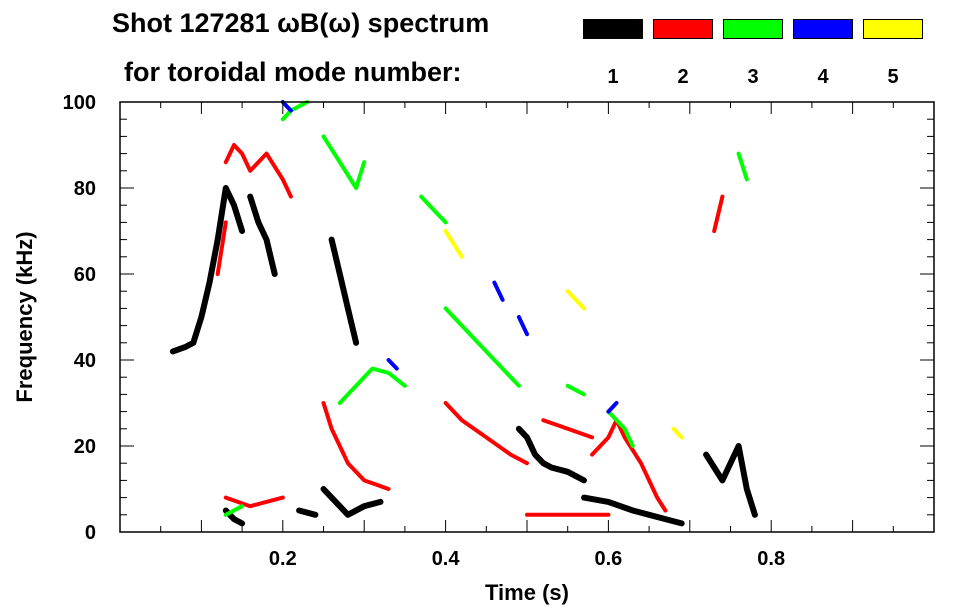 The width and height of the screenshot is (963, 615). Describe the element at coordinates (90, 533) in the screenshot. I see `y-tick-label: 0` at that location.